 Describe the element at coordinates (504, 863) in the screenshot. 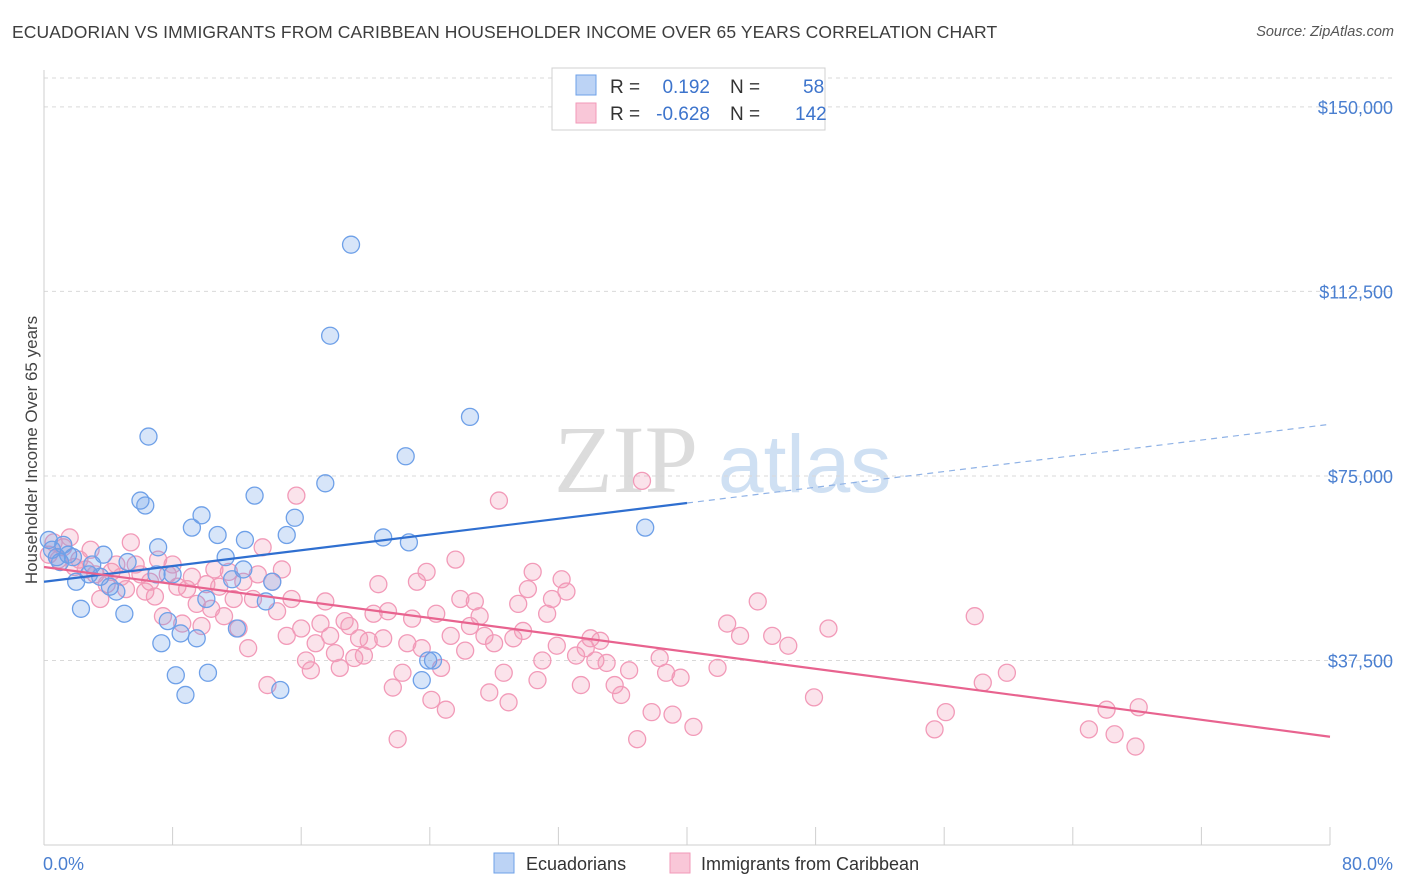

I see `bottom-legend-swatch-ecuadorians` at that location.